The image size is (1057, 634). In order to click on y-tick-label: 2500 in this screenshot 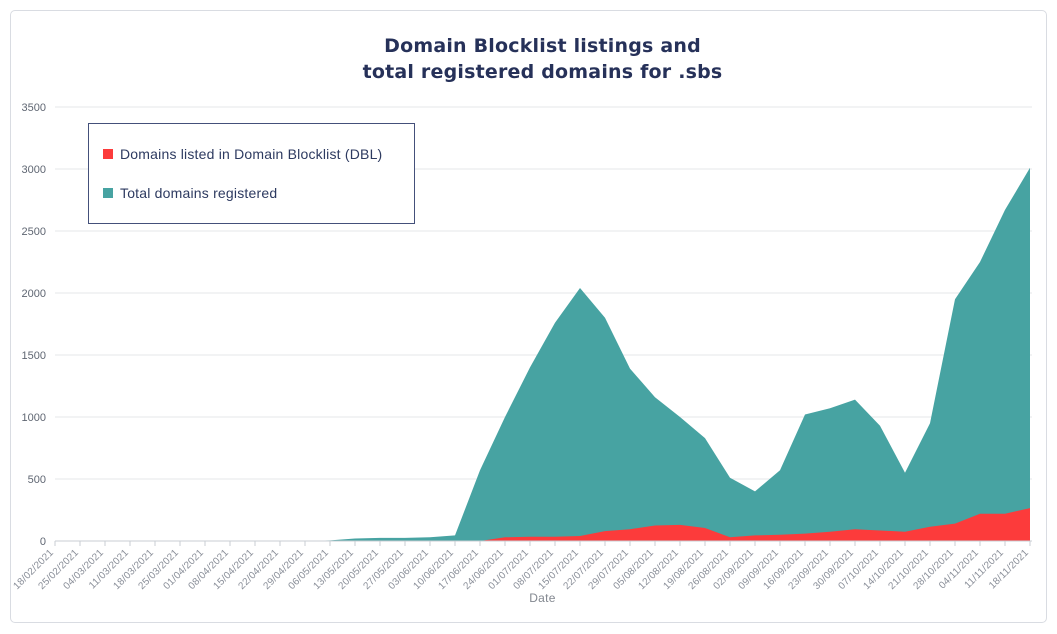, I will do `click(34, 232)`.